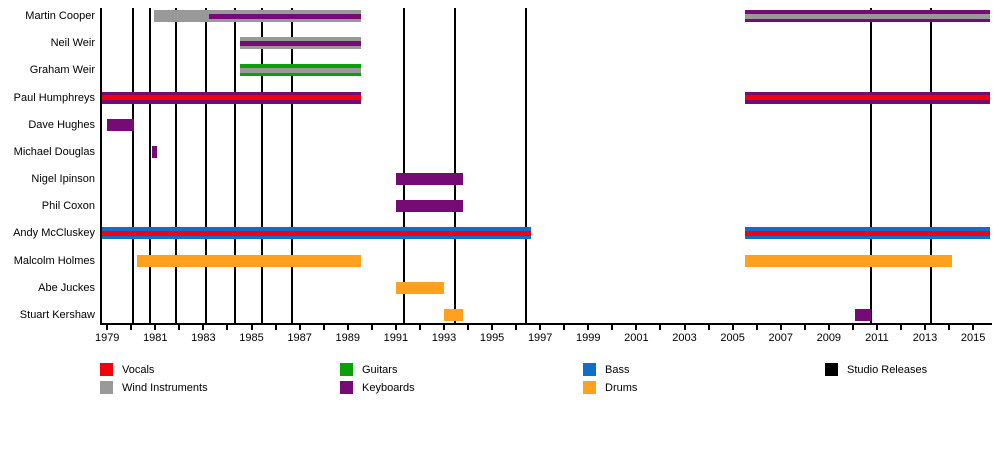  I want to click on x-axis-tick-label: 2011, so click(877, 338).